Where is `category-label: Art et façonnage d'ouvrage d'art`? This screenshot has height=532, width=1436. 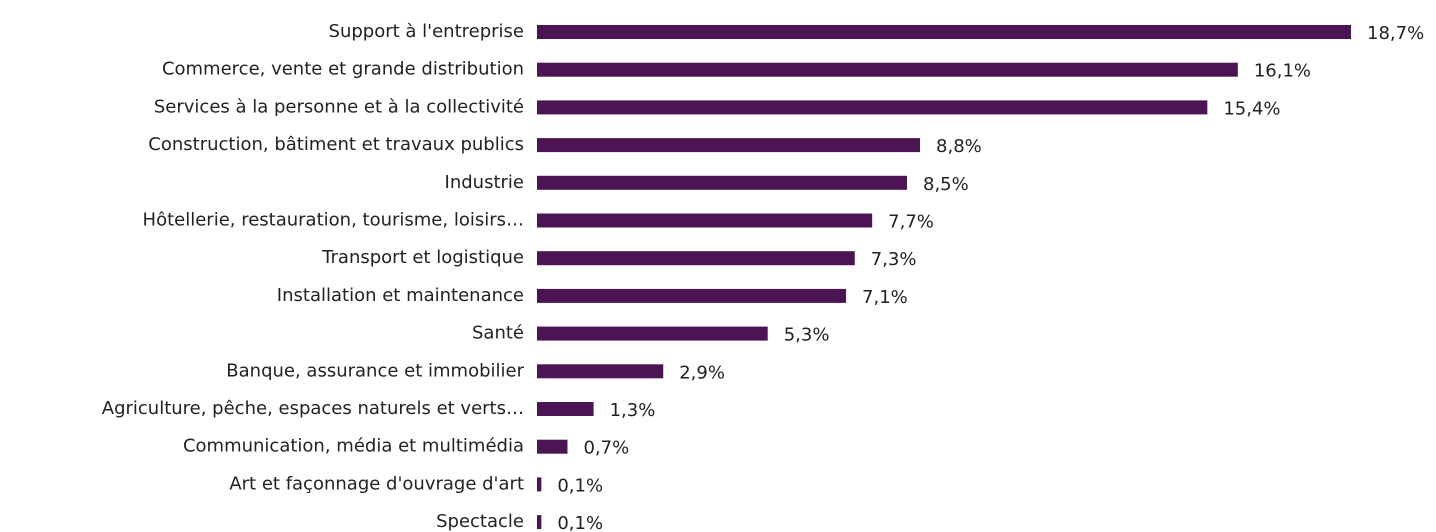
category-label: Art et façonnage d'ouvrage d'art is located at coordinates (376, 483).